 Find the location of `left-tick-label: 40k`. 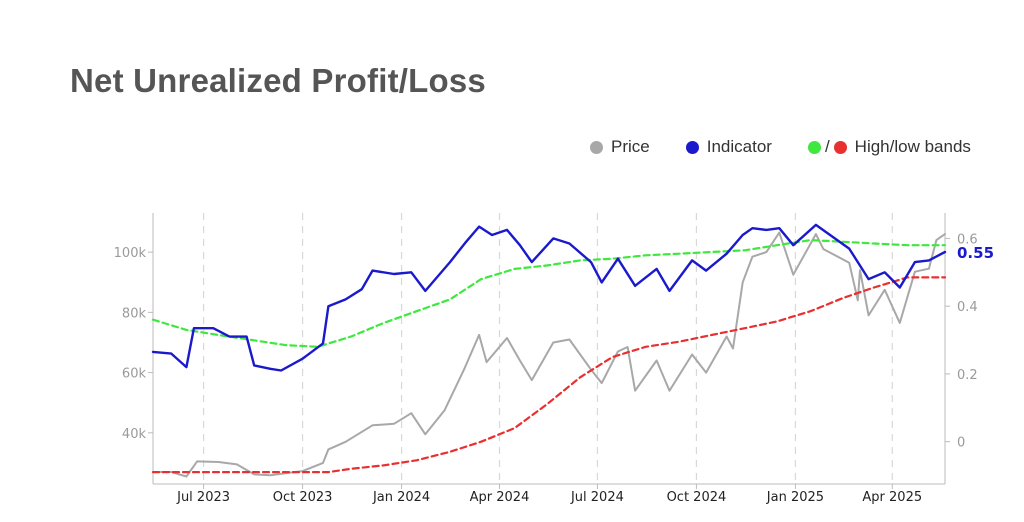

left-tick-label: 40k is located at coordinates (134, 434).